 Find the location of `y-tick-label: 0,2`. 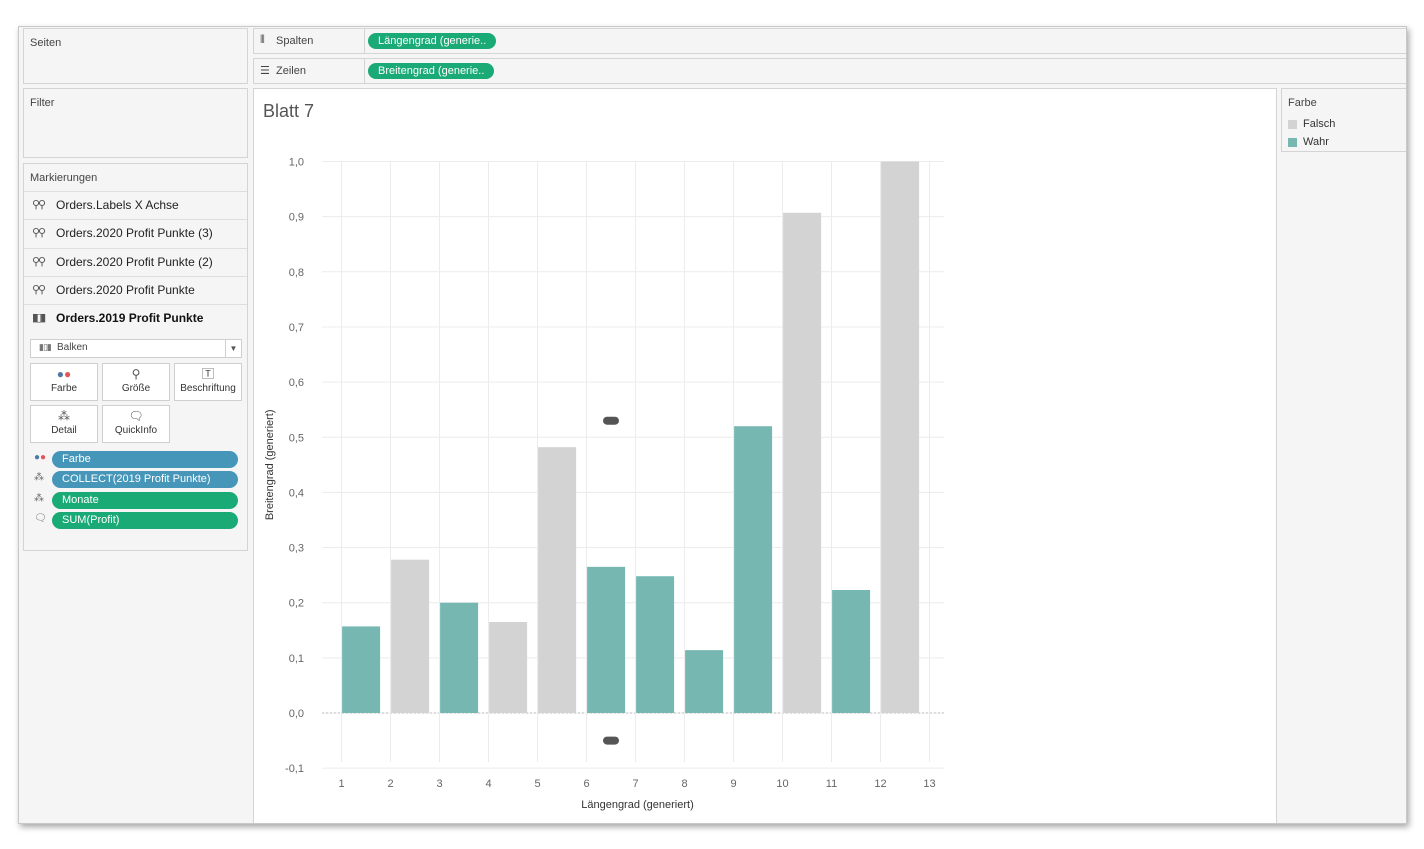

y-tick-label: 0,2 is located at coordinates (296, 604).